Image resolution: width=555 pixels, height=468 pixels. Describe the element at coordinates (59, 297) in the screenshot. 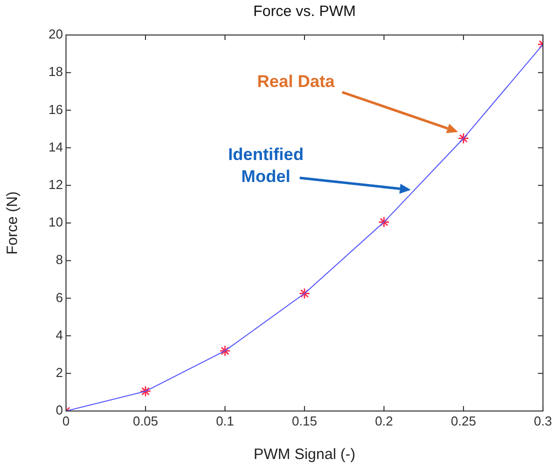

I see `y-tick-label: 6` at that location.